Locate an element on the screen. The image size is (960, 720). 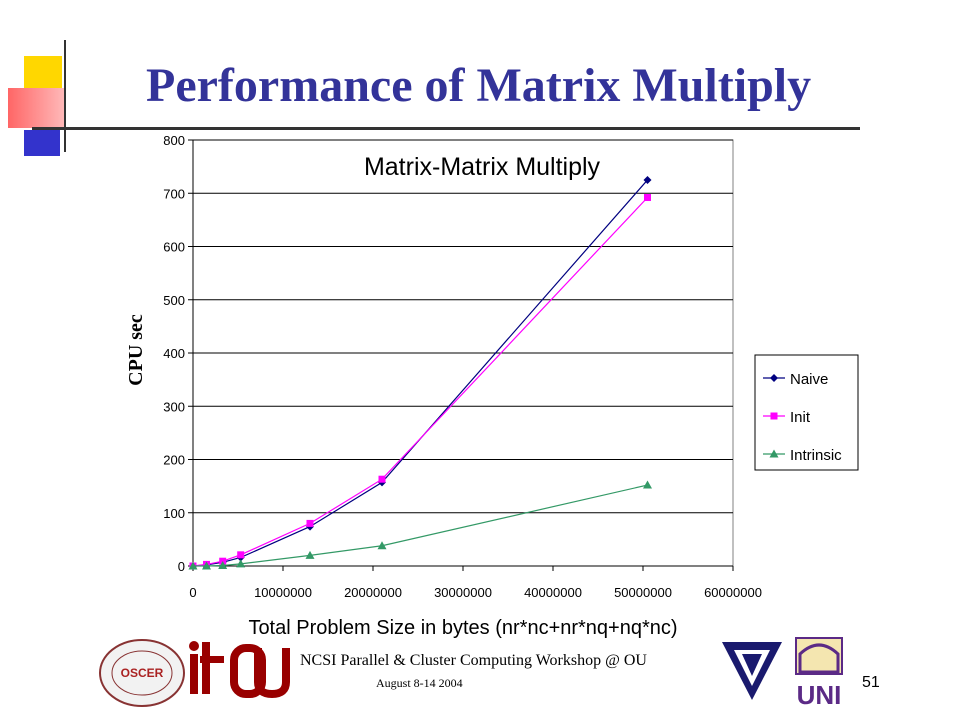
y-tick-label: 400 is located at coordinates (174, 353).